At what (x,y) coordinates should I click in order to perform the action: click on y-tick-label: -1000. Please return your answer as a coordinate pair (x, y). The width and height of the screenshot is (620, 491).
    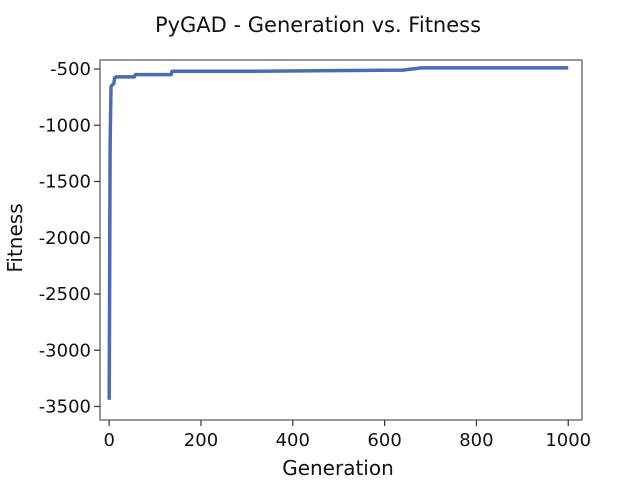
    Looking at the image, I should click on (65, 125).